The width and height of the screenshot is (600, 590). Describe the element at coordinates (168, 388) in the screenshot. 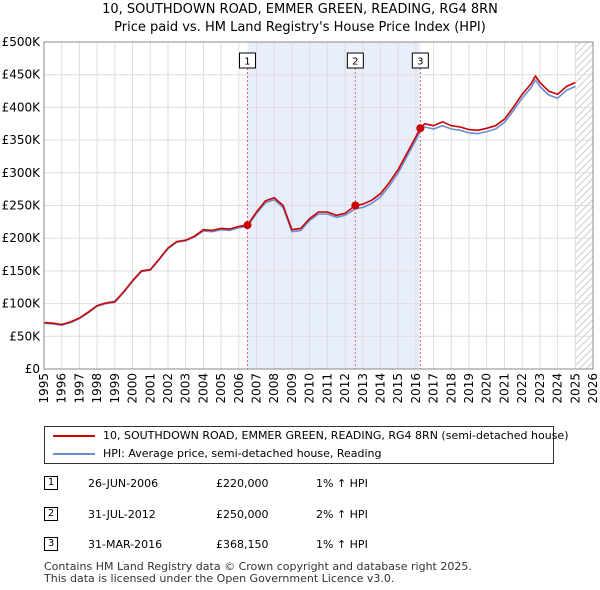

I see `x-tick-label: 2002` at that location.